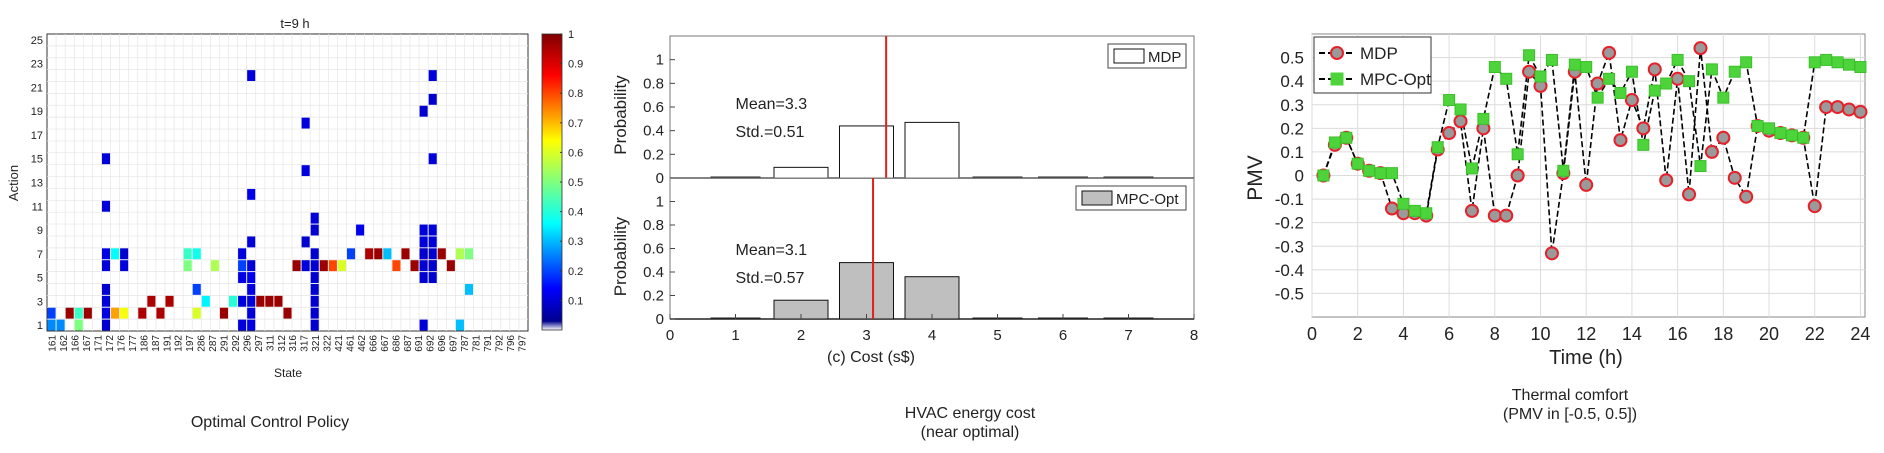 This screenshot has height=453, width=1884. Describe the element at coordinates (40, 231) in the screenshot. I see `heatmap-y-tick: 9` at that location.